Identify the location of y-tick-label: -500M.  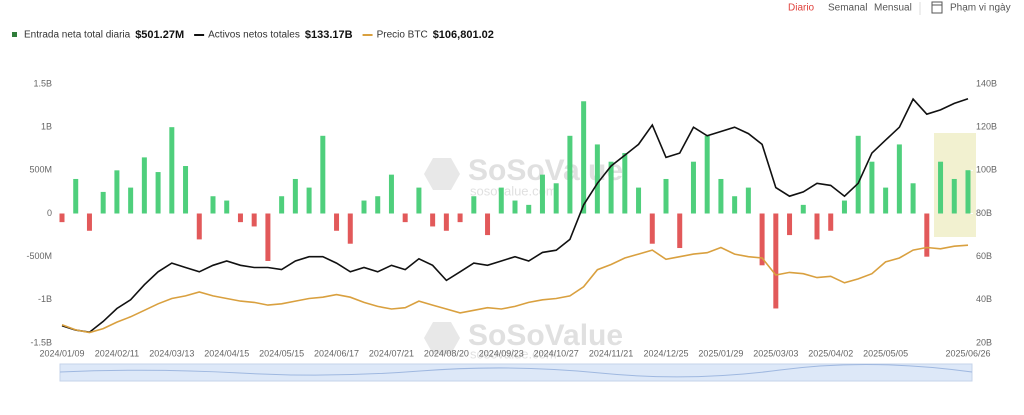
(39, 256).